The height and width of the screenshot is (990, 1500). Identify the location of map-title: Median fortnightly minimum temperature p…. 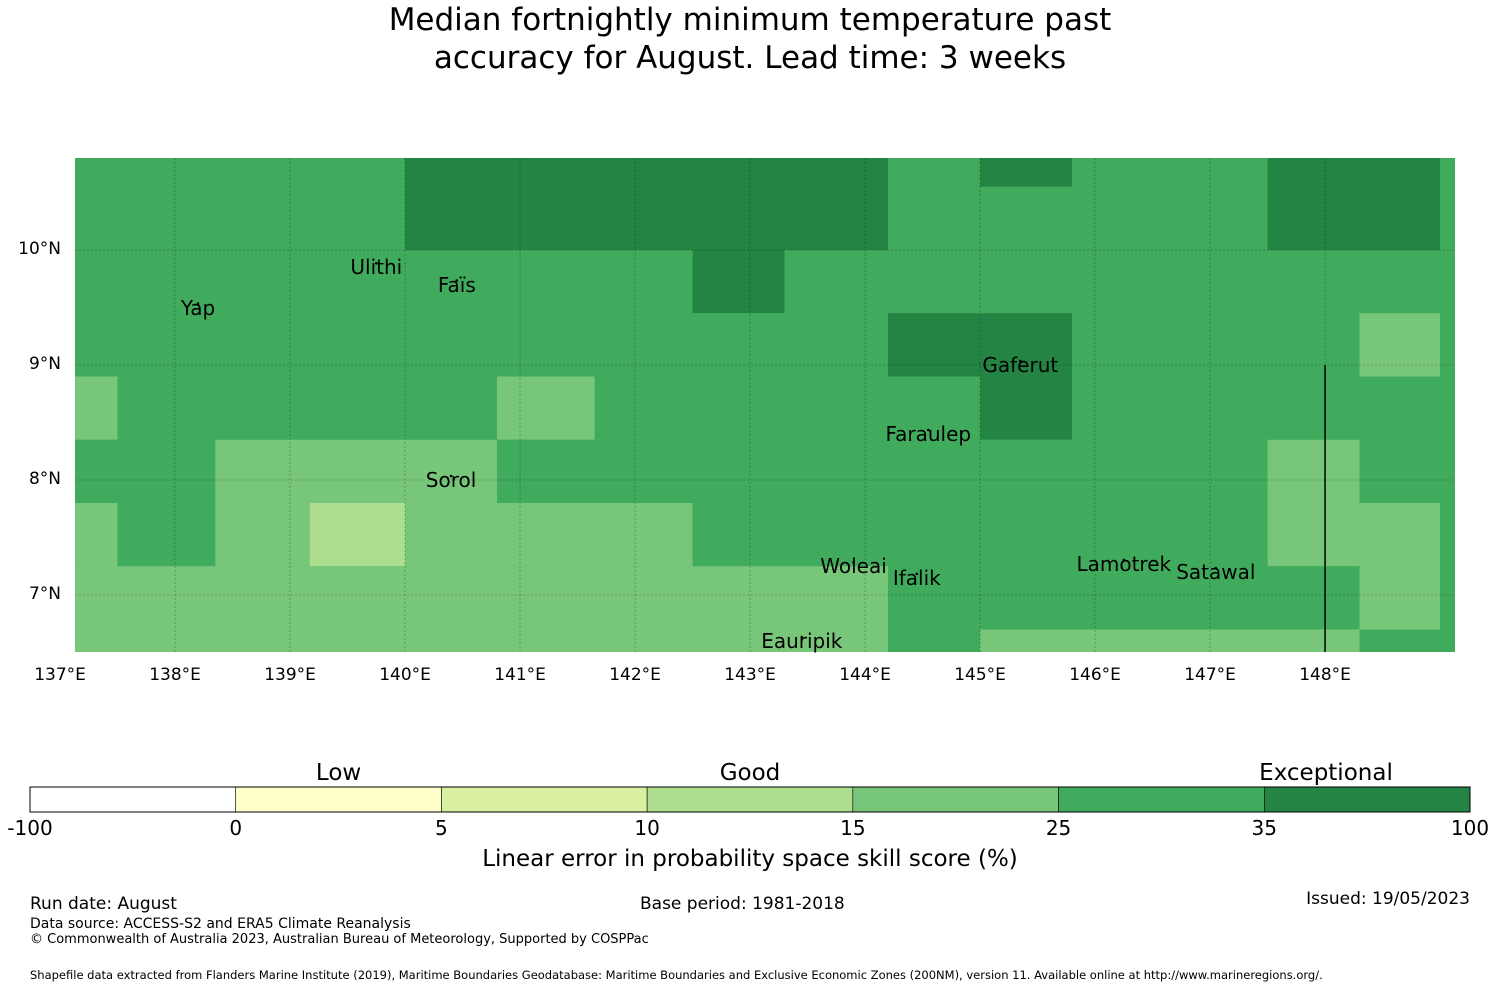
(750, 39).